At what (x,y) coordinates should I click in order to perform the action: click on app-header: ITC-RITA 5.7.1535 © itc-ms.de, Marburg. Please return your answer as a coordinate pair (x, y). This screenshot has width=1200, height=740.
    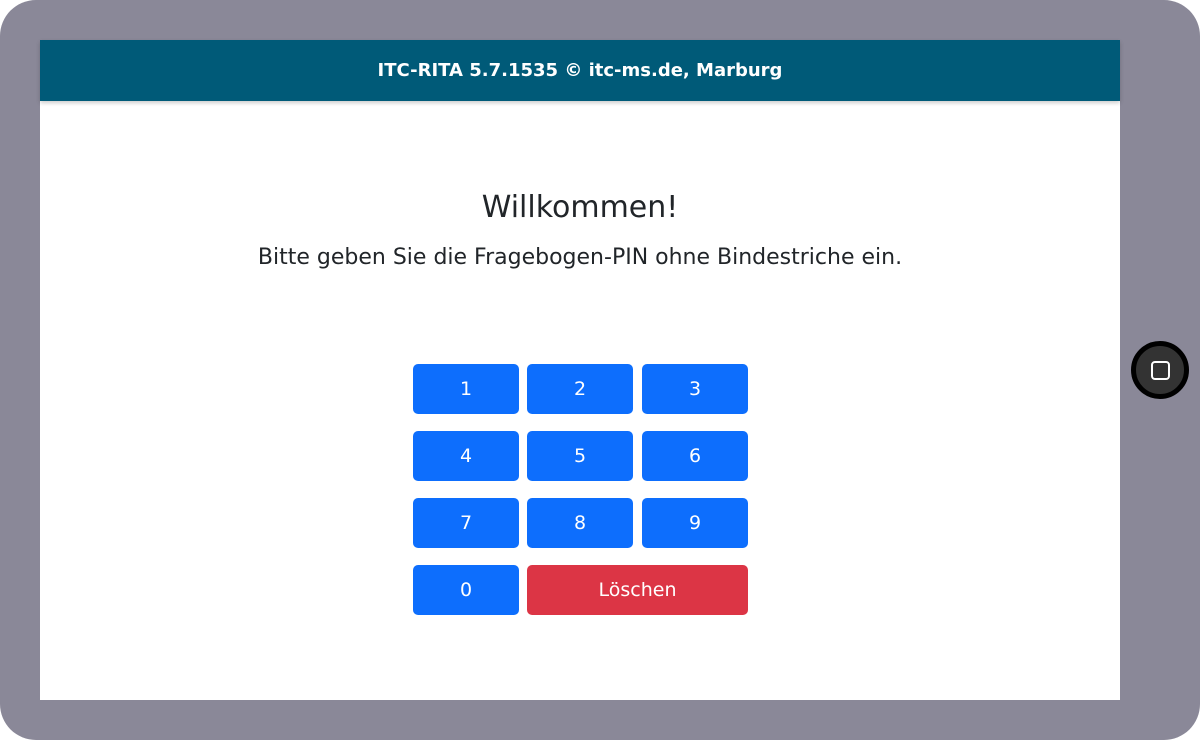
    Looking at the image, I should click on (580, 70).